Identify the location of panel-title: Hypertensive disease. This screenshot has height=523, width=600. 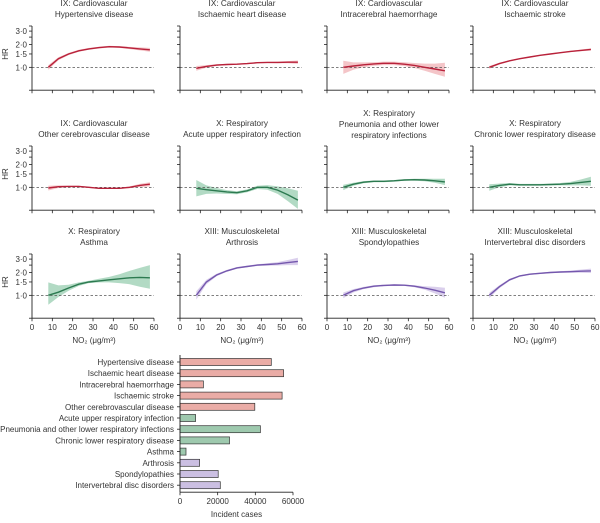
(94, 14).